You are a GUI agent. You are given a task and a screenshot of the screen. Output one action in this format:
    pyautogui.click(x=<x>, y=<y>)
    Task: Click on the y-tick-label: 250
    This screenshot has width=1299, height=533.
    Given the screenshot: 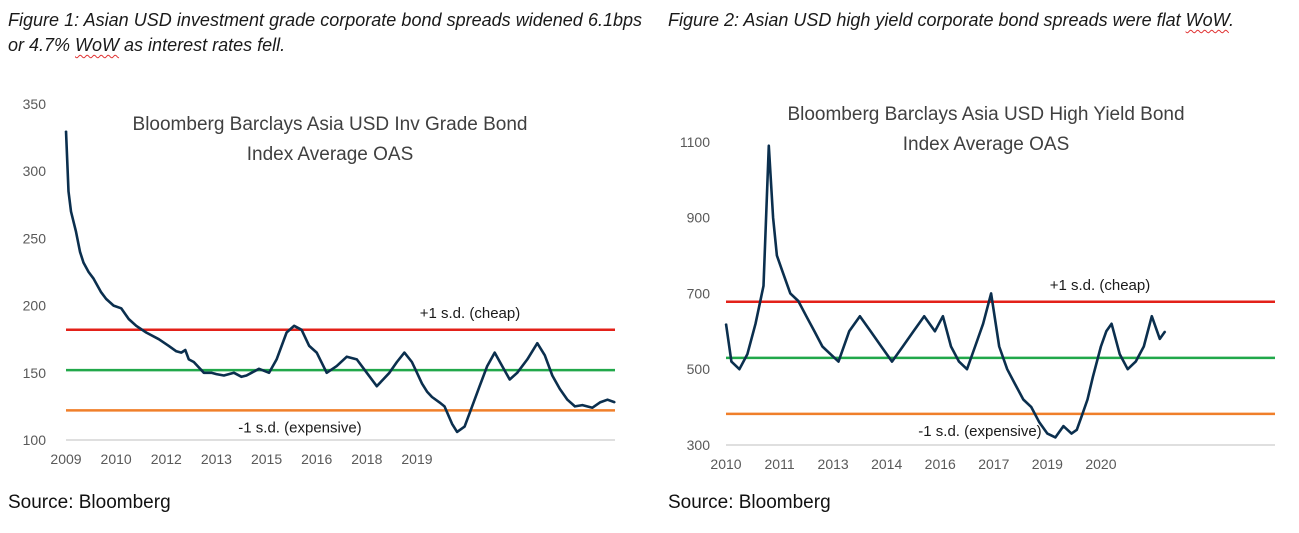 What is the action you would take?
    pyautogui.click(x=35, y=238)
    